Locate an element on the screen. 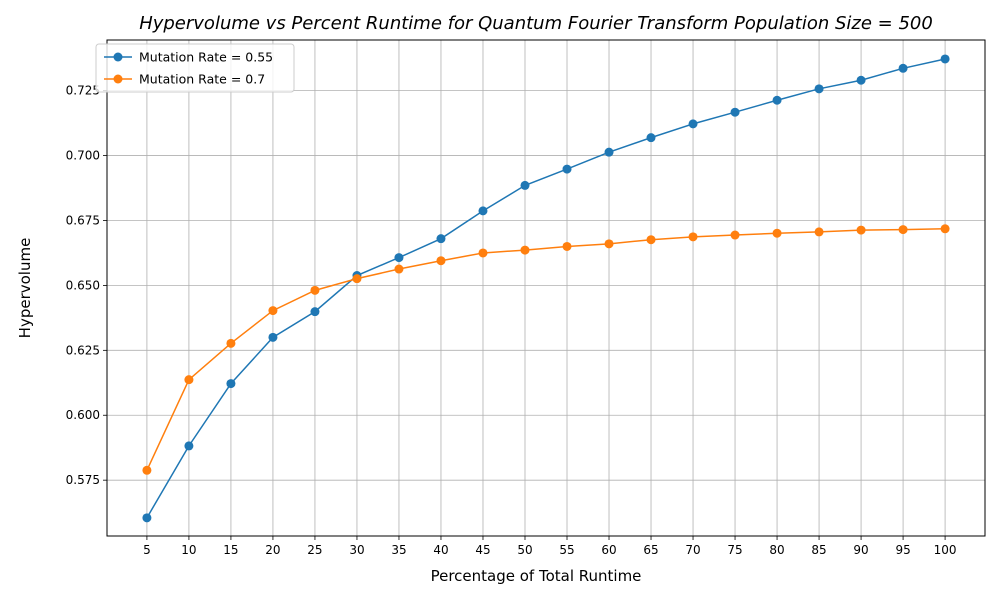 The image size is (1000, 600). legend-item: Mutation Rate = 0.55 is located at coordinates (188, 57).